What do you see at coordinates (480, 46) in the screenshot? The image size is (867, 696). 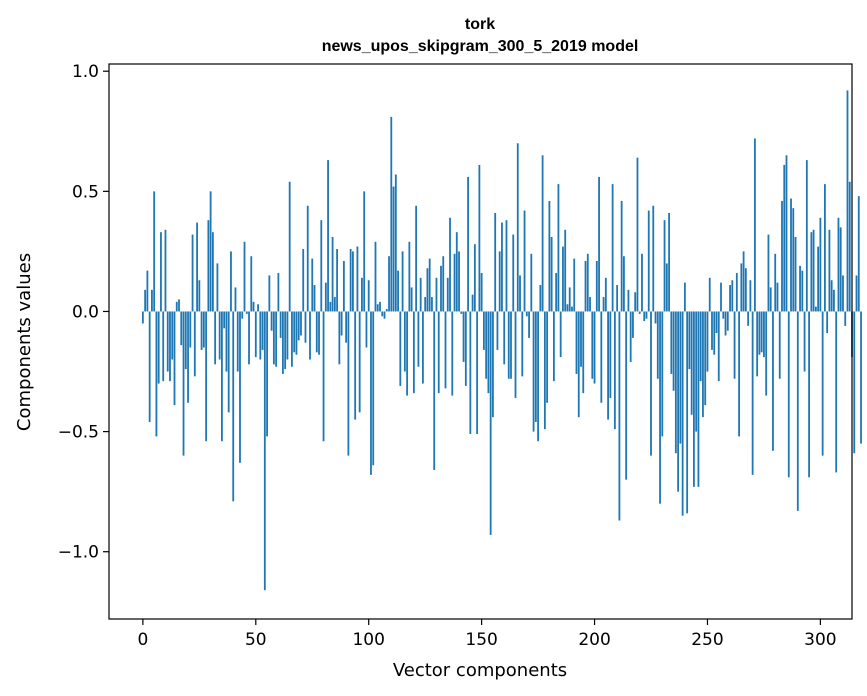 I see `chart-title-line2: news_upos_skipgram_300_5_2019 model` at bounding box center [480, 46].